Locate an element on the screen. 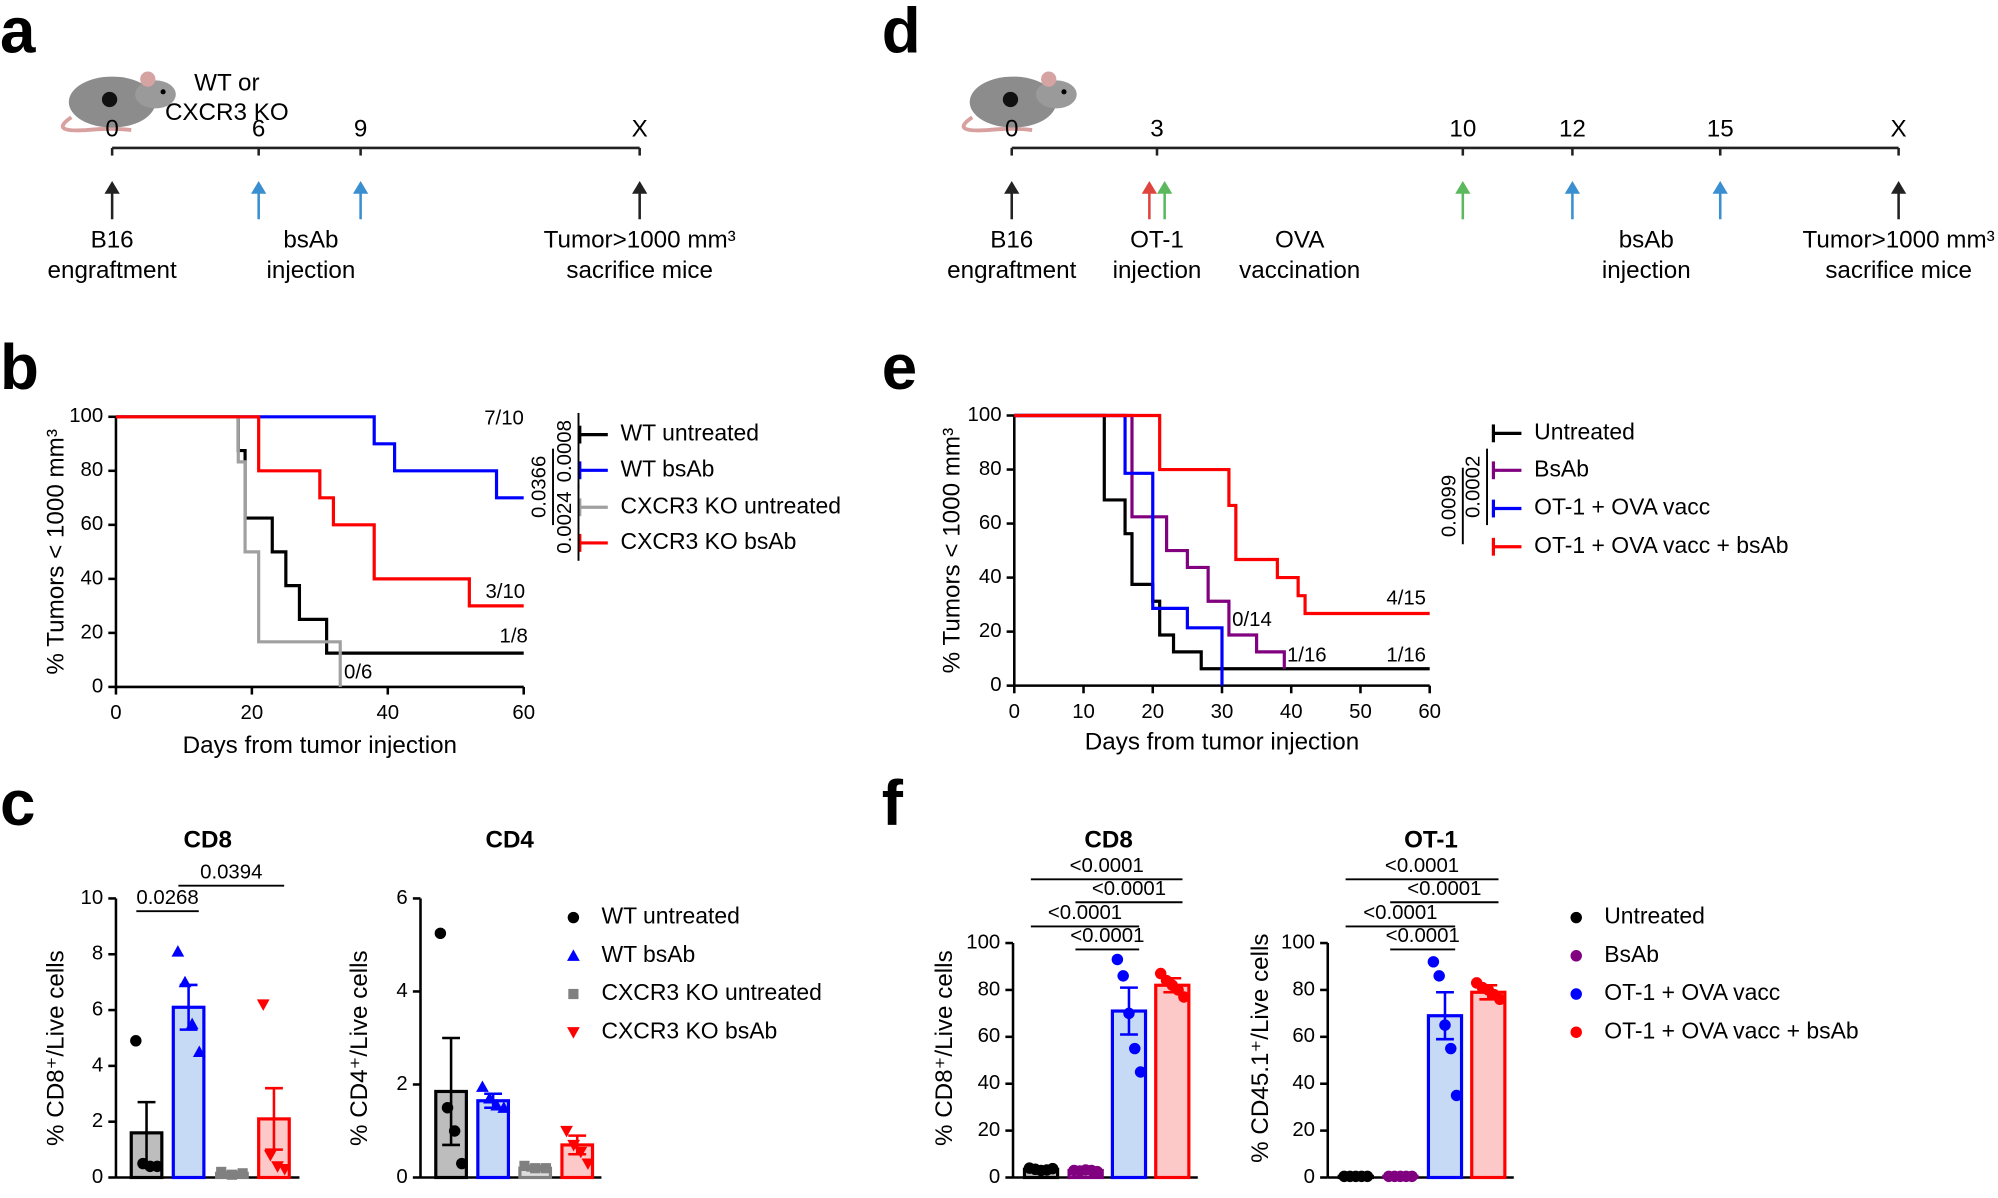 The height and width of the screenshot is (1198, 1998). comparison-label: 0.0268 is located at coordinates (167, 898).